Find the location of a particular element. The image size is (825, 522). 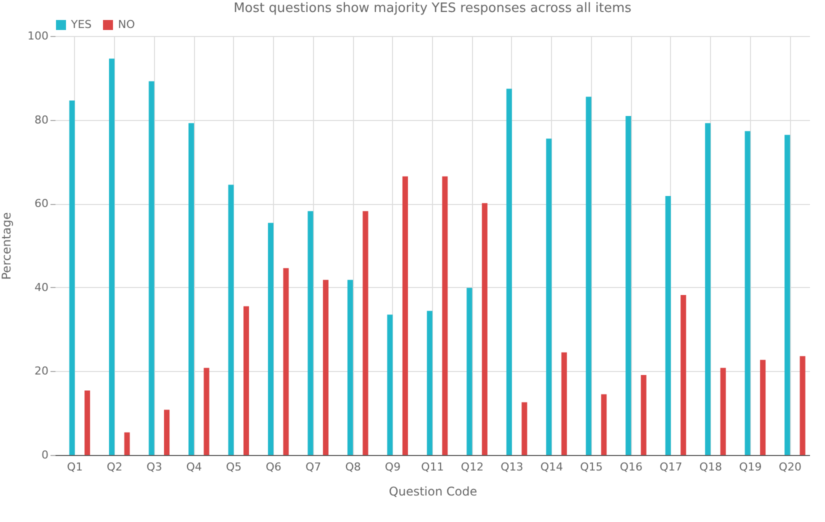

x-tick-label: Q14 is located at coordinates (552, 467).